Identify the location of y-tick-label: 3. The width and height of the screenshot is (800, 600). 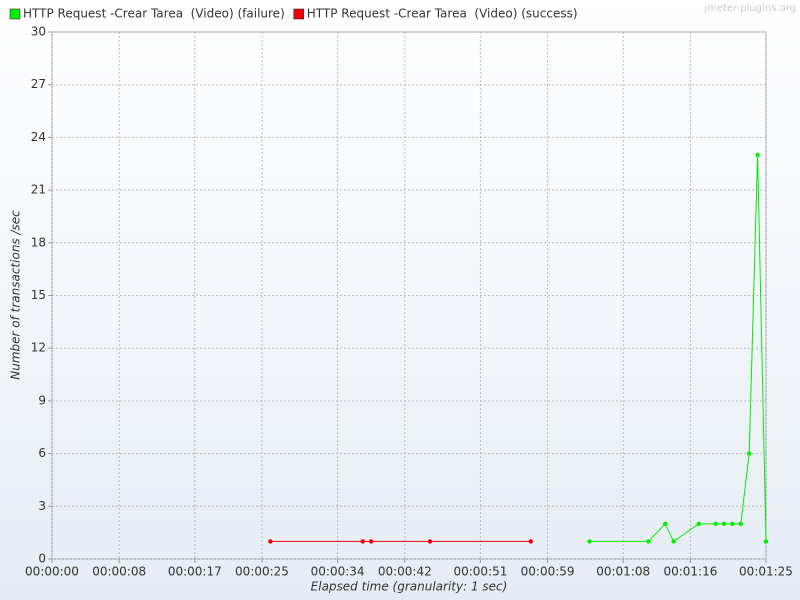
(42, 506).